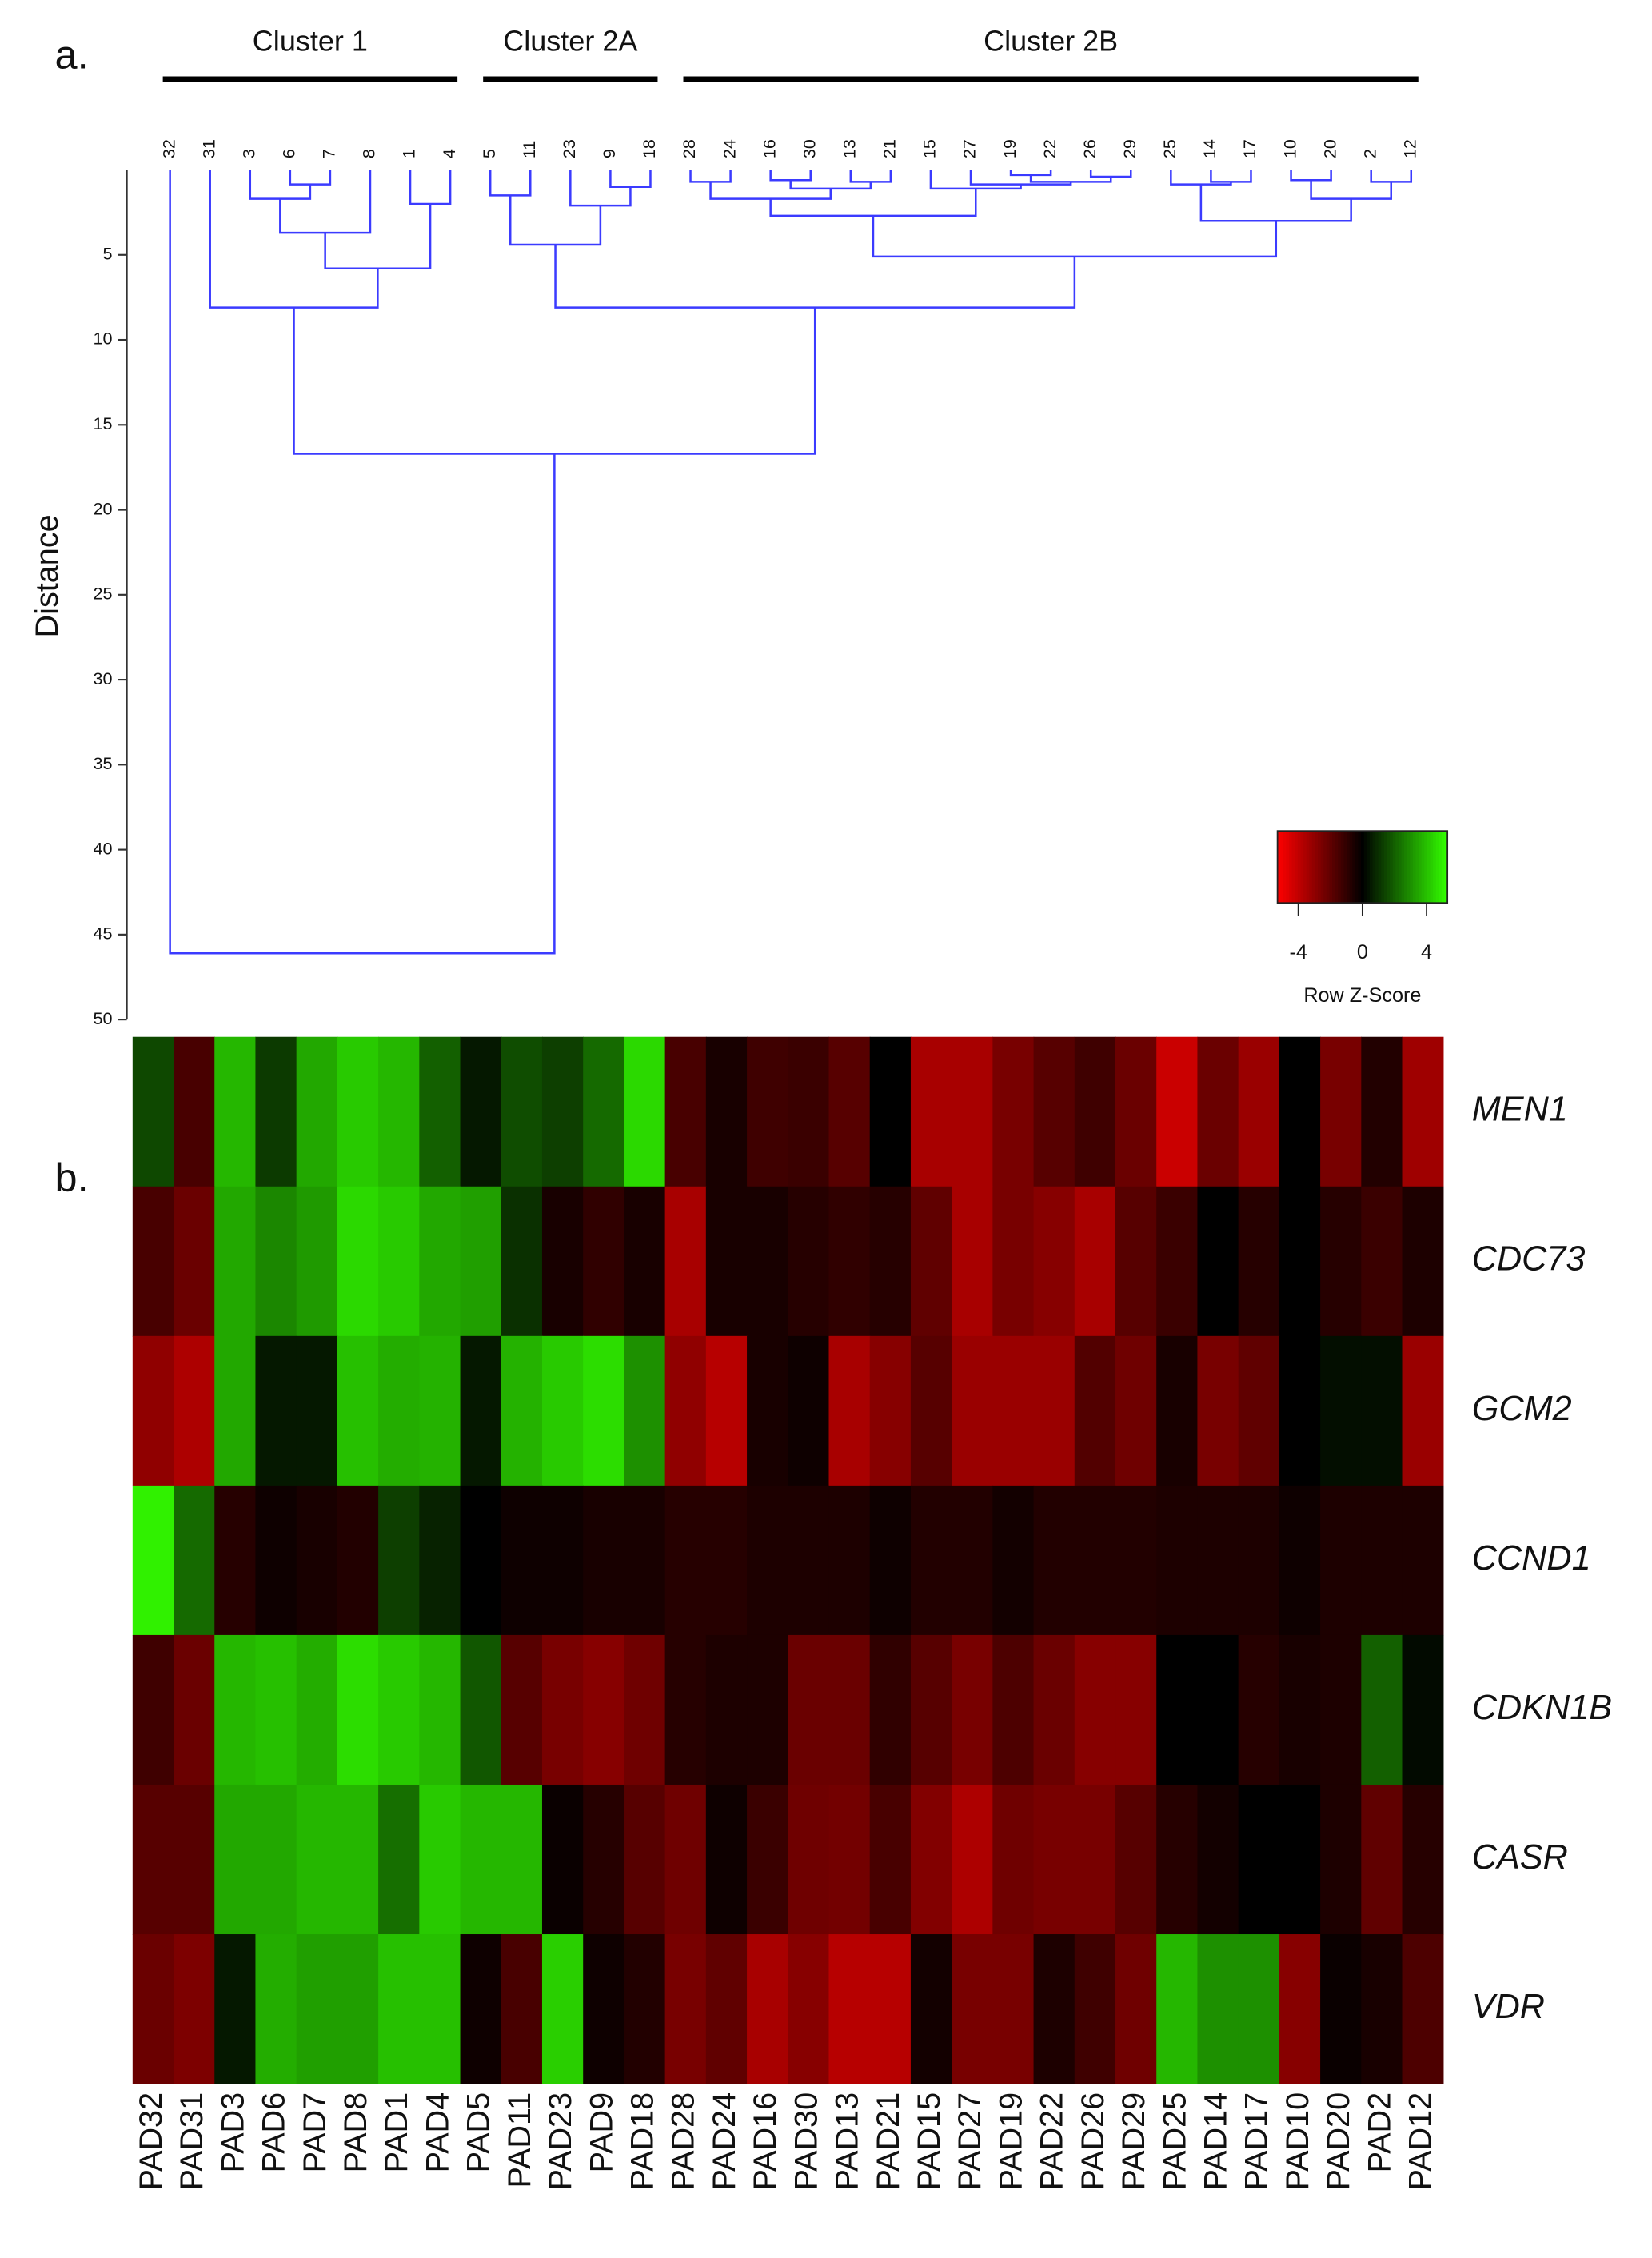  Describe the element at coordinates (329, 154) in the screenshot. I see `leaf-label: 7` at that location.